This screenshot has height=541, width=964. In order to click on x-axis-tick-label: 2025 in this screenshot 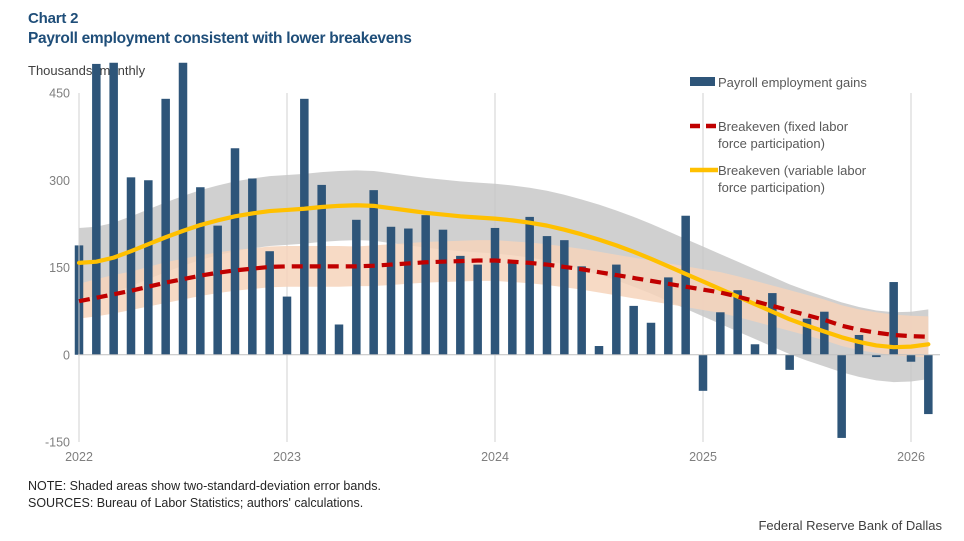, I will do `click(703, 457)`.